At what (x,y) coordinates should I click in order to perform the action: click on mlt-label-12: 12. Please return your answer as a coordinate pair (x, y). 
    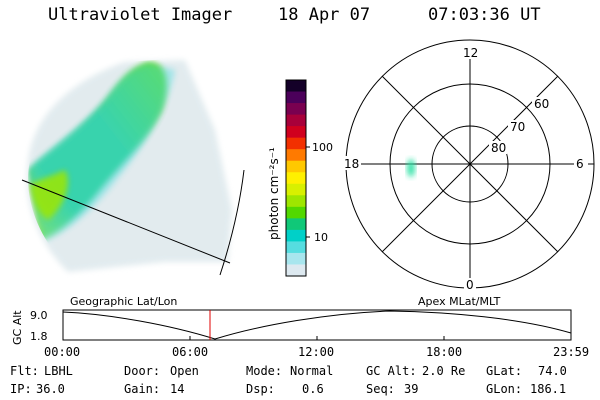
    Looking at the image, I should click on (470, 53).